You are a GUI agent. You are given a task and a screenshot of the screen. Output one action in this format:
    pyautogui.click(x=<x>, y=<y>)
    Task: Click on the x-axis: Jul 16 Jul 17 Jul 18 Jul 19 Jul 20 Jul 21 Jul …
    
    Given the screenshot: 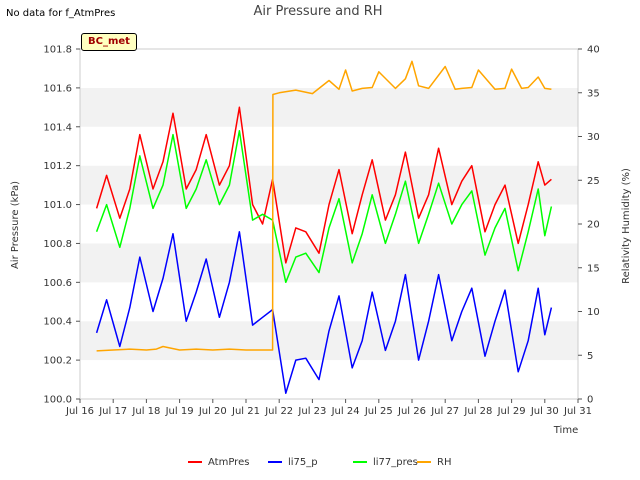 What is the action you would take?
    pyautogui.click(x=328, y=408)
    